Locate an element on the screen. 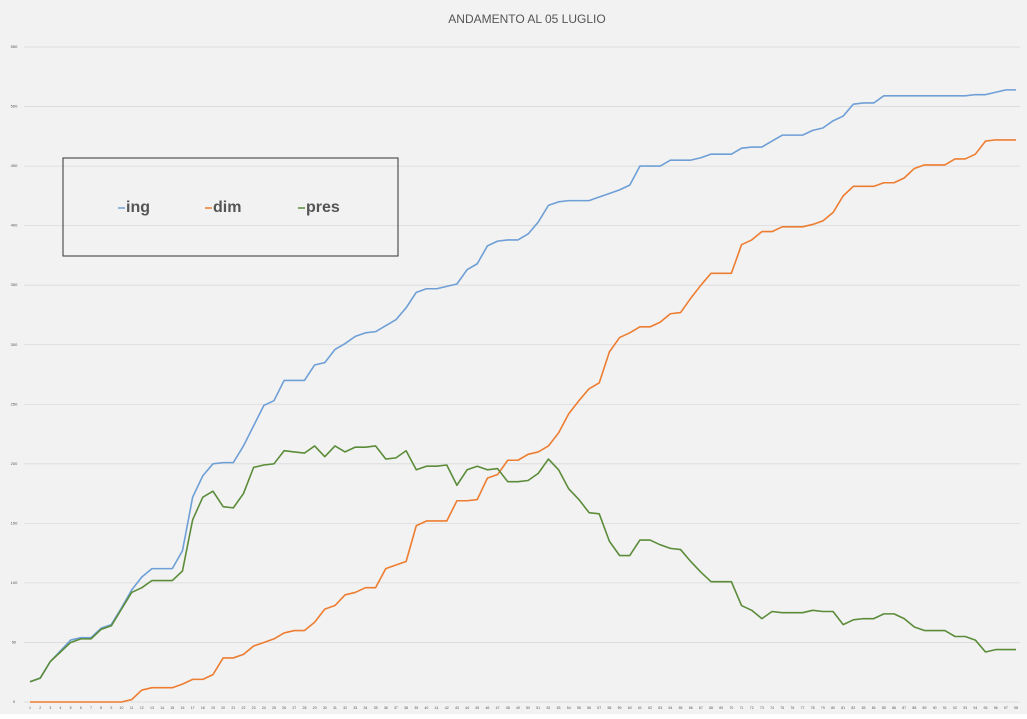  x-tick-label: 16 is located at coordinates (183, 708).